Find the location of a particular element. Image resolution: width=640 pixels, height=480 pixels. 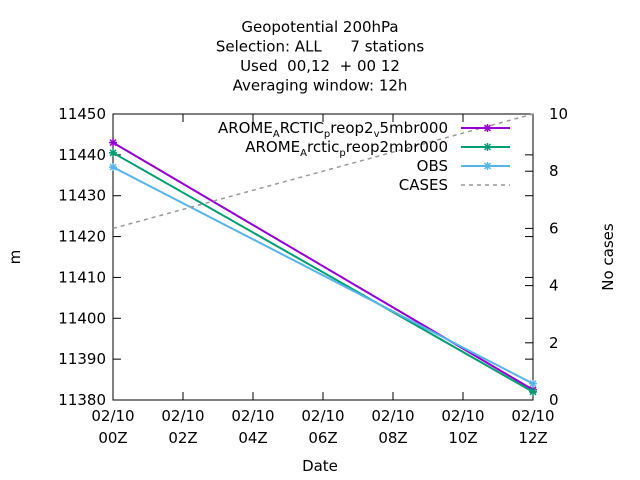

y-tick-label: 11410 is located at coordinates (82, 277).